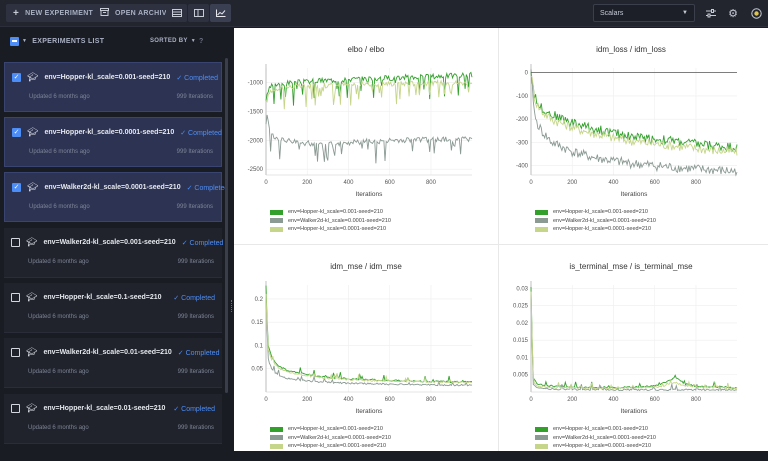  What do you see at coordinates (232, 306) in the screenshot?
I see `splitter-grip` at bounding box center [232, 306].